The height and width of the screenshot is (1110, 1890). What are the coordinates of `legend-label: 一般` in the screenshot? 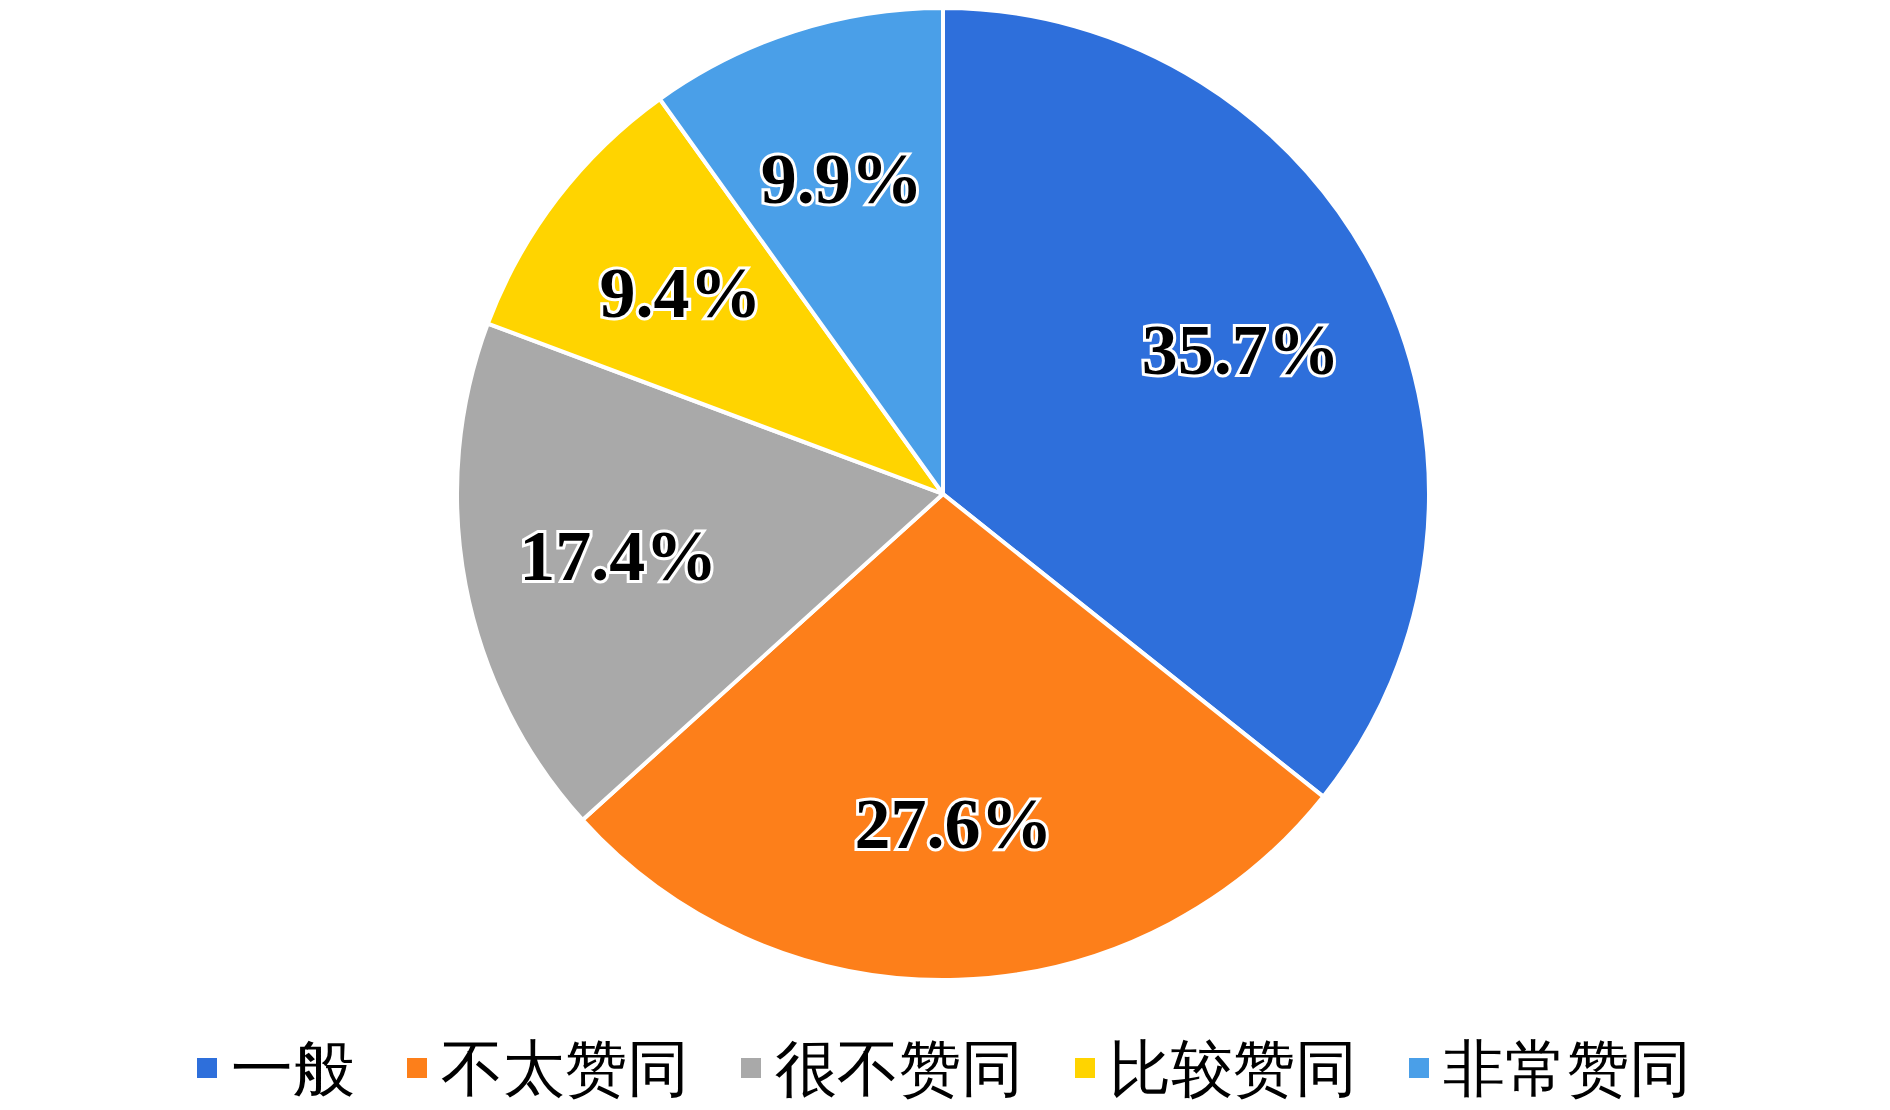 It's located at (293, 1068).